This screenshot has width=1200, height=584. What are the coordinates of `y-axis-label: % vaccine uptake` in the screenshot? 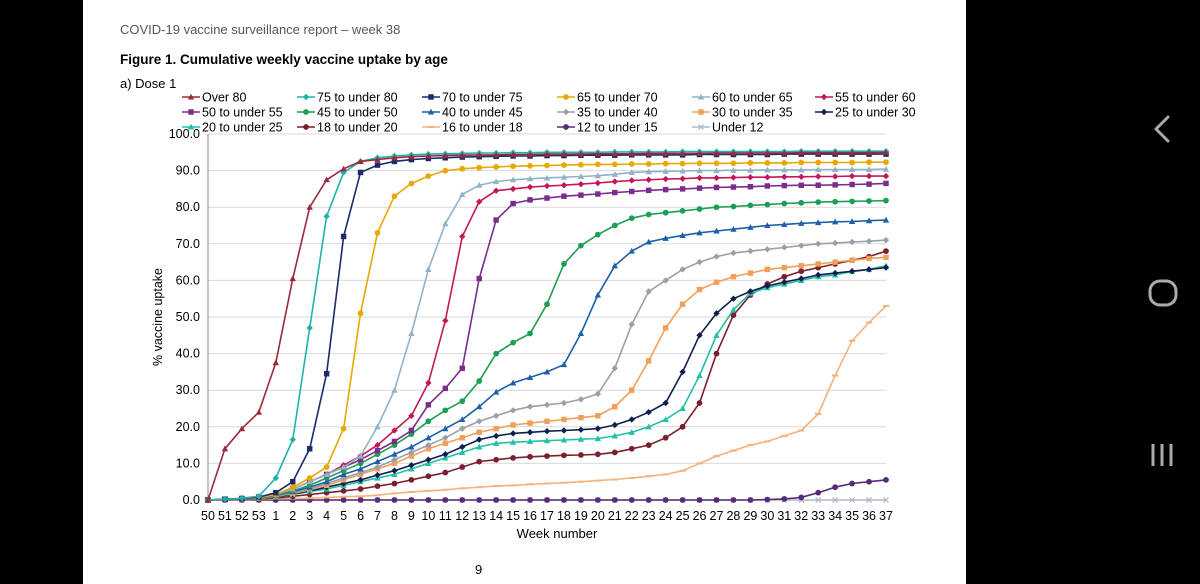 It's located at (158, 317).